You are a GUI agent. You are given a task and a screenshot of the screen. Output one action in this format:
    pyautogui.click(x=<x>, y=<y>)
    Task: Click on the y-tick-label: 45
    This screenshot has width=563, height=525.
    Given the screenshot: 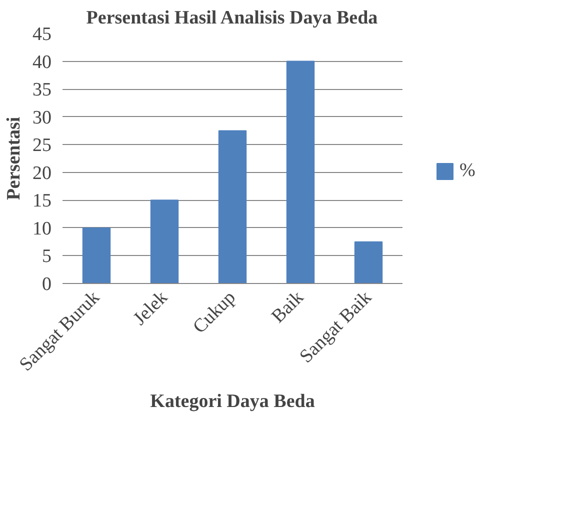 What is the action you would take?
    pyautogui.click(x=42, y=34)
    